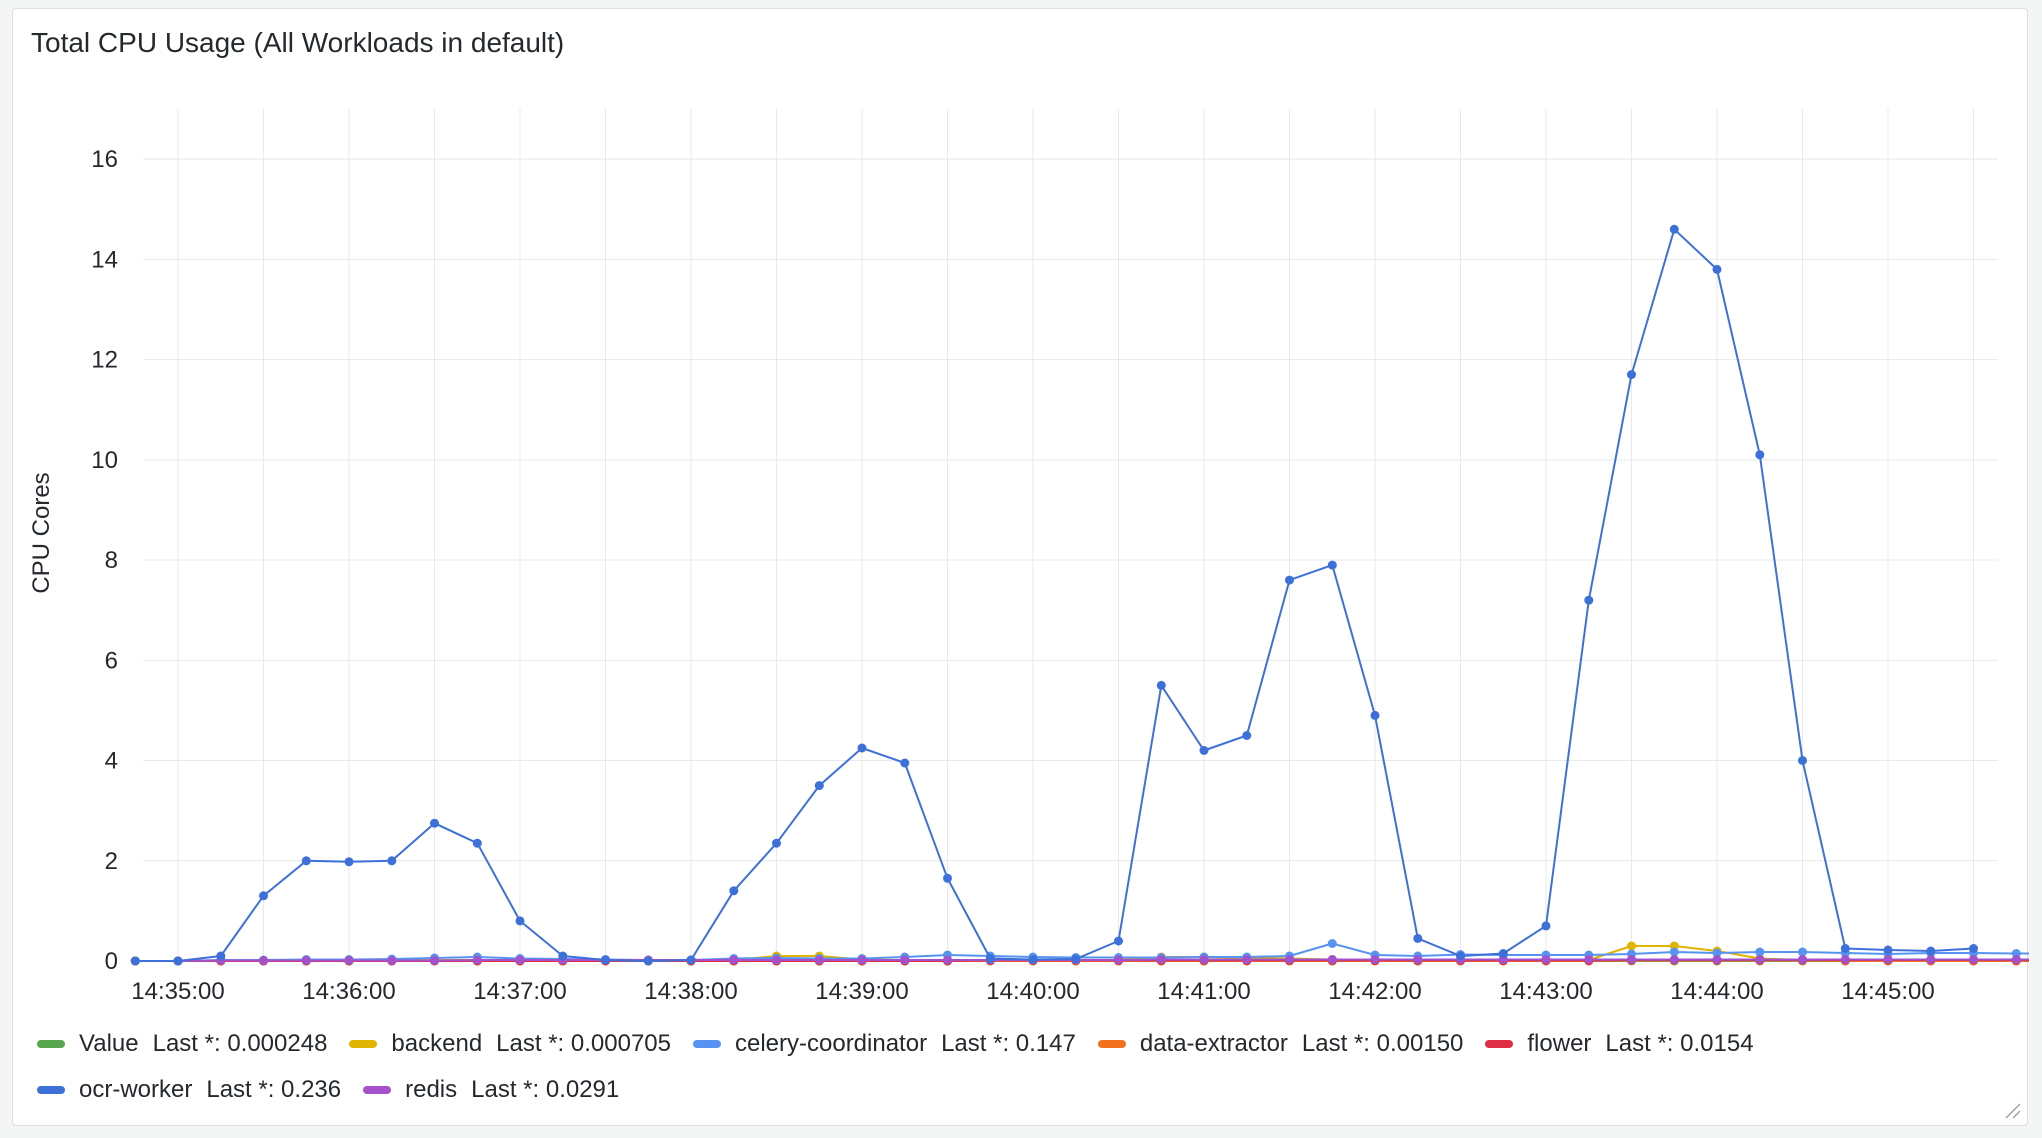  Describe the element at coordinates (1374, 991) in the screenshot. I see `x-tick-label: 14:42:00` at that location.